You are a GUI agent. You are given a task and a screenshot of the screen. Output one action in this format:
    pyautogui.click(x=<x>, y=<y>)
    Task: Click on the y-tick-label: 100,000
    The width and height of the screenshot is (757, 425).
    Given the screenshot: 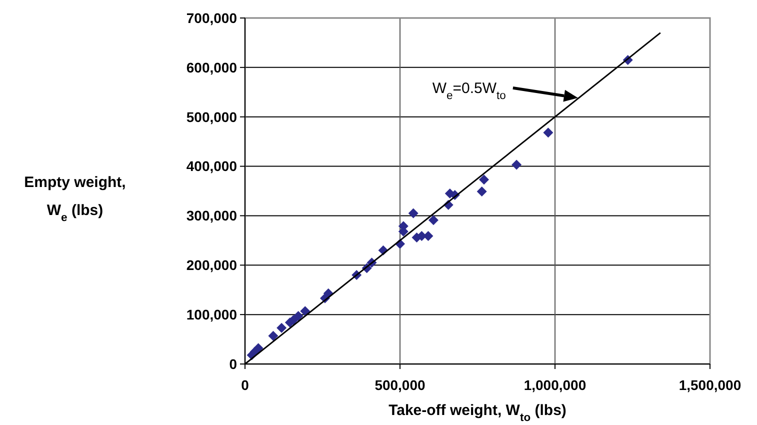 What is the action you would take?
    pyautogui.click(x=212, y=314)
    